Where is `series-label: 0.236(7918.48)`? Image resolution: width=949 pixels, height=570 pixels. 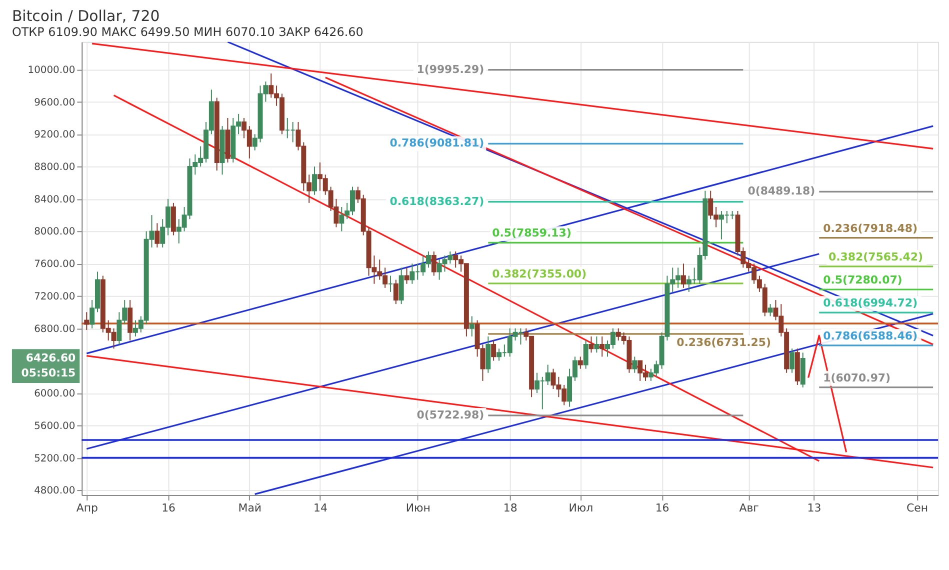 series-label: 0.236(7918.48) is located at coordinates (870, 228).